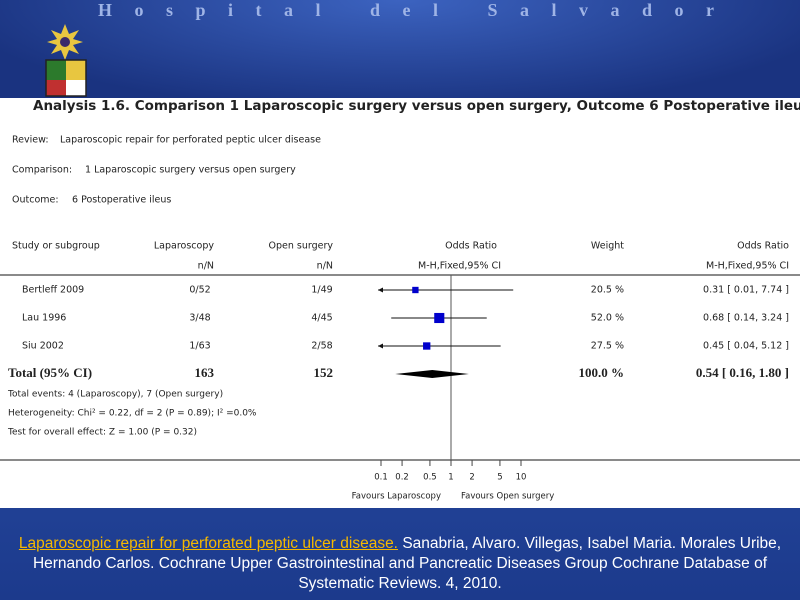  Describe the element at coordinates (43, 346) in the screenshot. I see `study-name: Siu 2002` at that location.